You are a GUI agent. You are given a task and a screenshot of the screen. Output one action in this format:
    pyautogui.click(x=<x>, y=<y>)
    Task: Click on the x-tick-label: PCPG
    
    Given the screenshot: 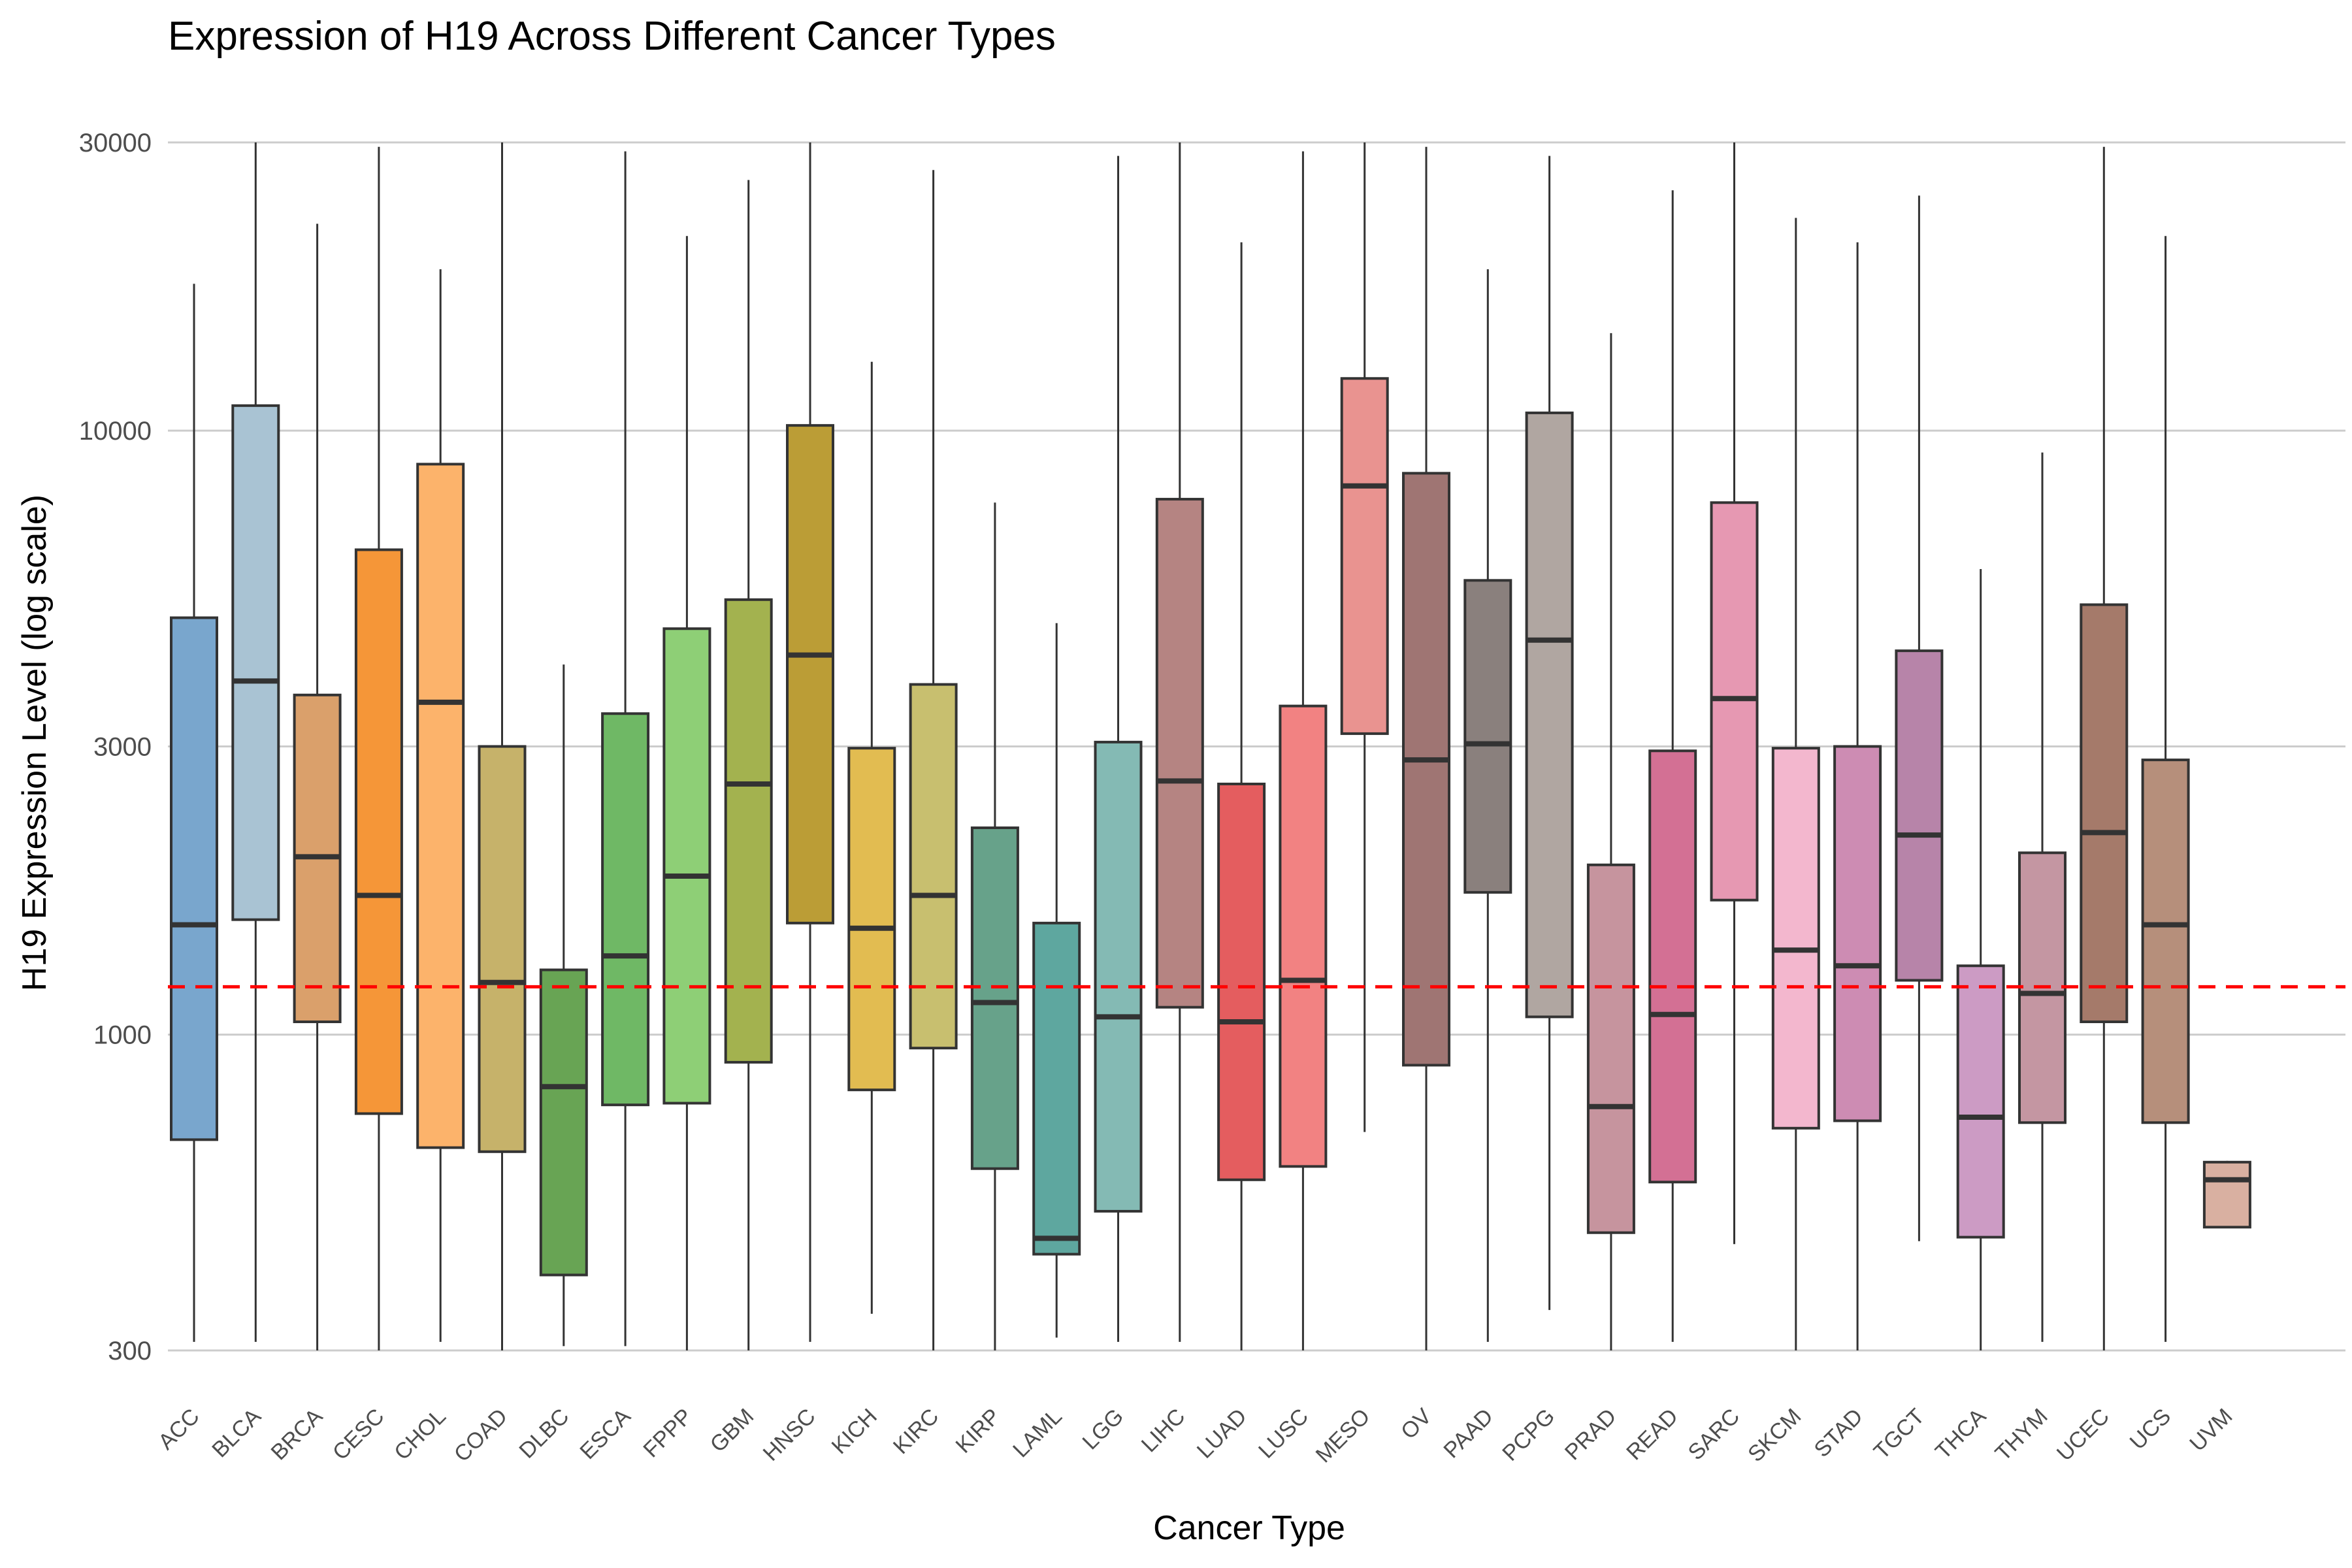 What is the action you would take?
    pyautogui.click(x=1528, y=1435)
    